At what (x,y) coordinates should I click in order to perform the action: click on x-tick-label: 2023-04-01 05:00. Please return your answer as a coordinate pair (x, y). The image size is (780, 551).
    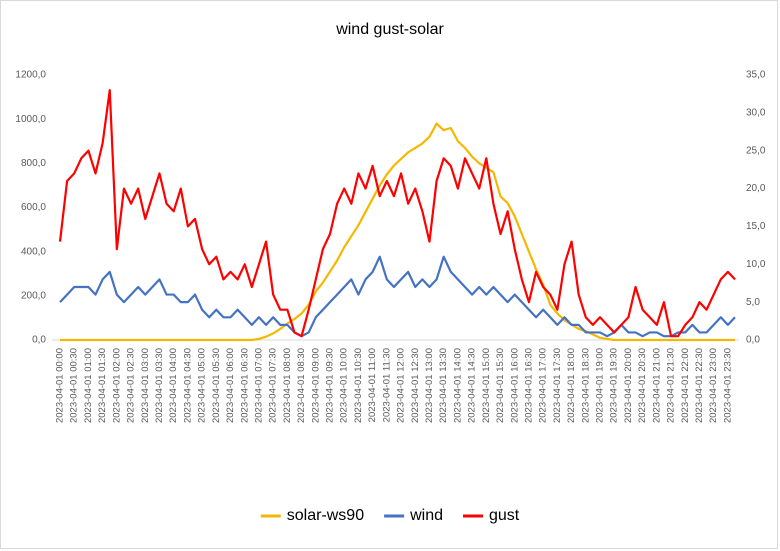
    Looking at the image, I should click on (202, 385).